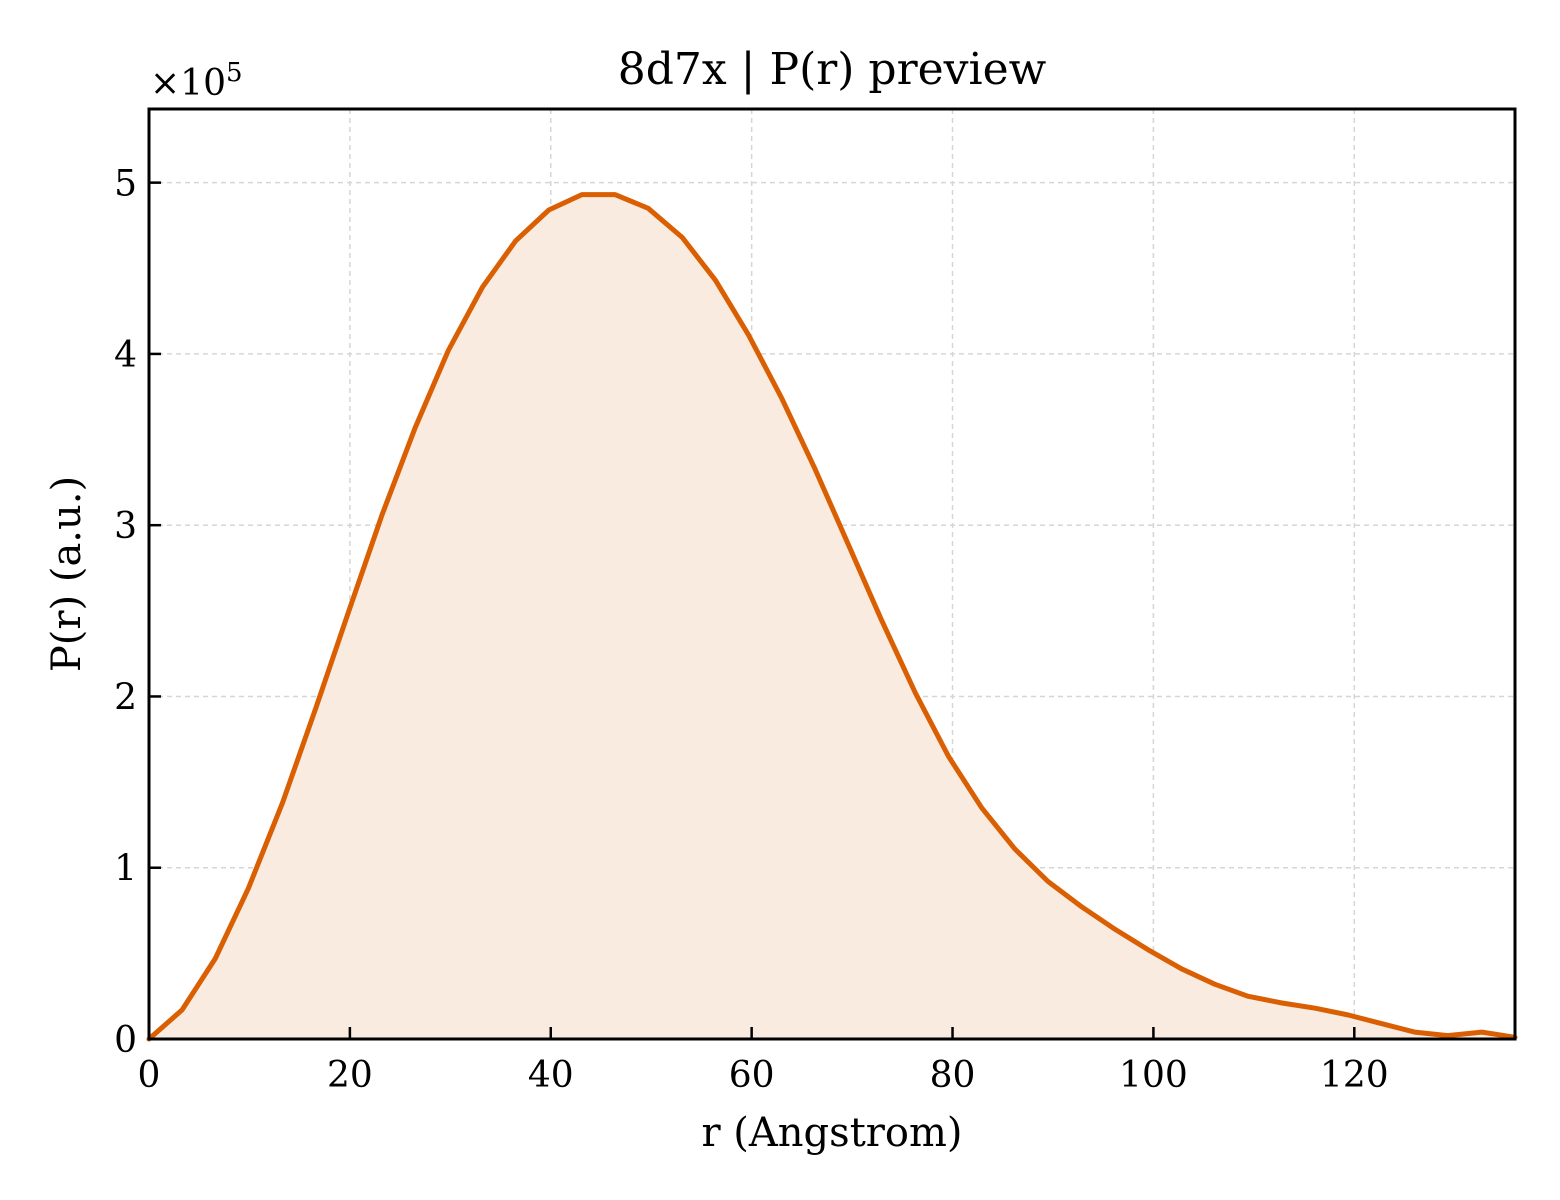 This screenshot has height=1200, width=1560. I want to click on y-tick-label: 3, so click(125, 526).